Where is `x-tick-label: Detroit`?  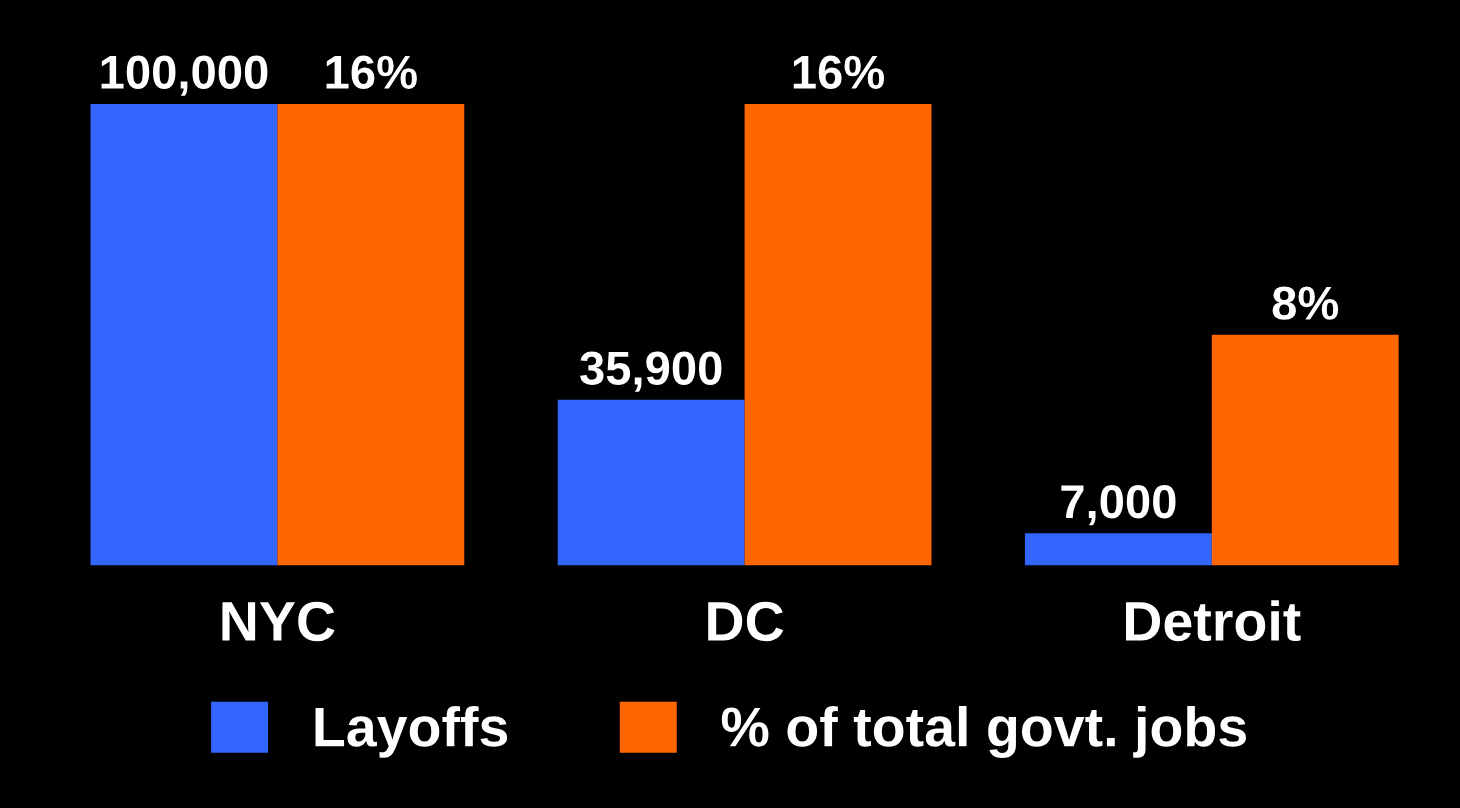
x-tick-label: Detroit is located at coordinates (1213, 621).